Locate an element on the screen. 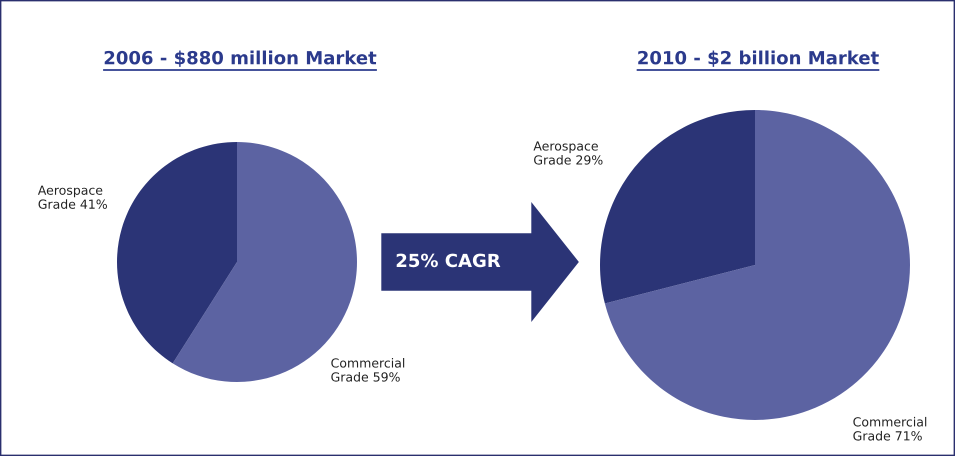  chart-title: 2006 - $880 million Market is located at coordinates (240, 58).